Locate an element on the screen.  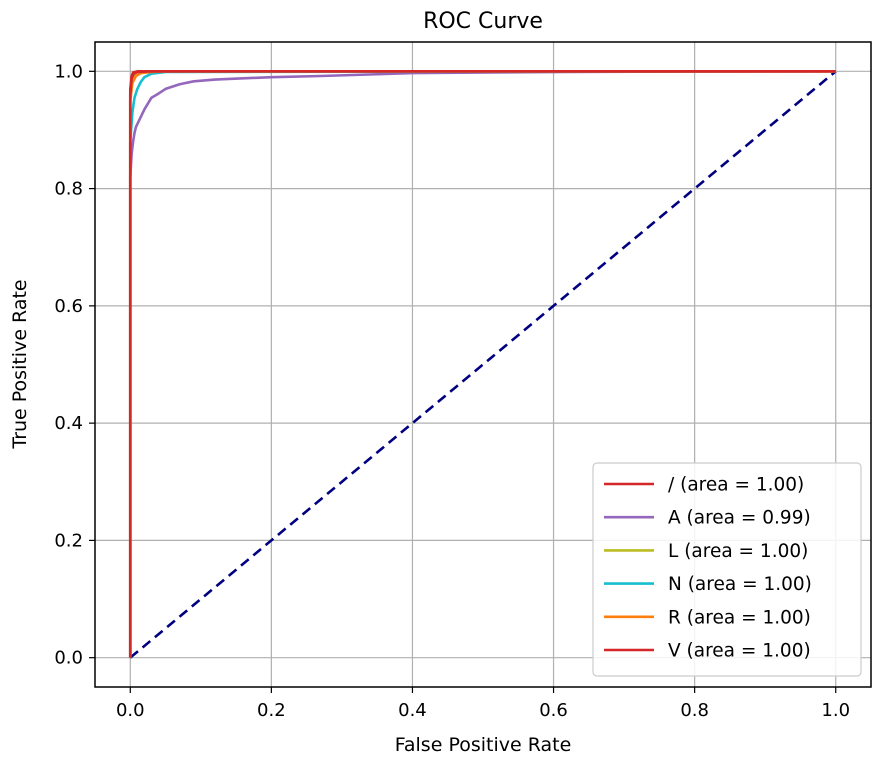
x-tick-label: 0.6 is located at coordinates (553, 710).